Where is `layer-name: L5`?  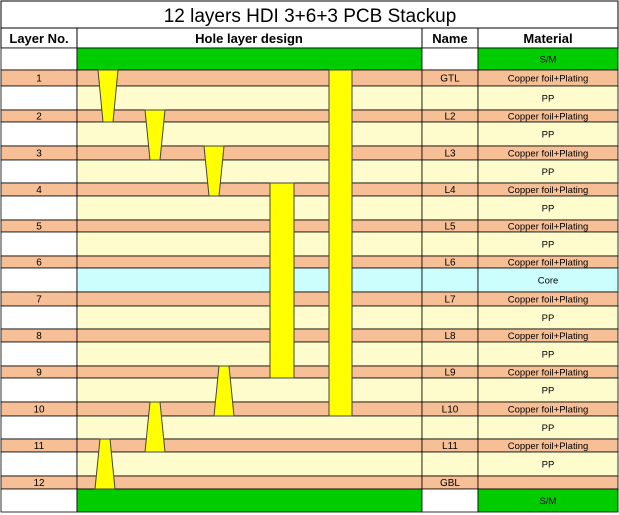 layer-name: L5 is located at coordinates (450, 227).